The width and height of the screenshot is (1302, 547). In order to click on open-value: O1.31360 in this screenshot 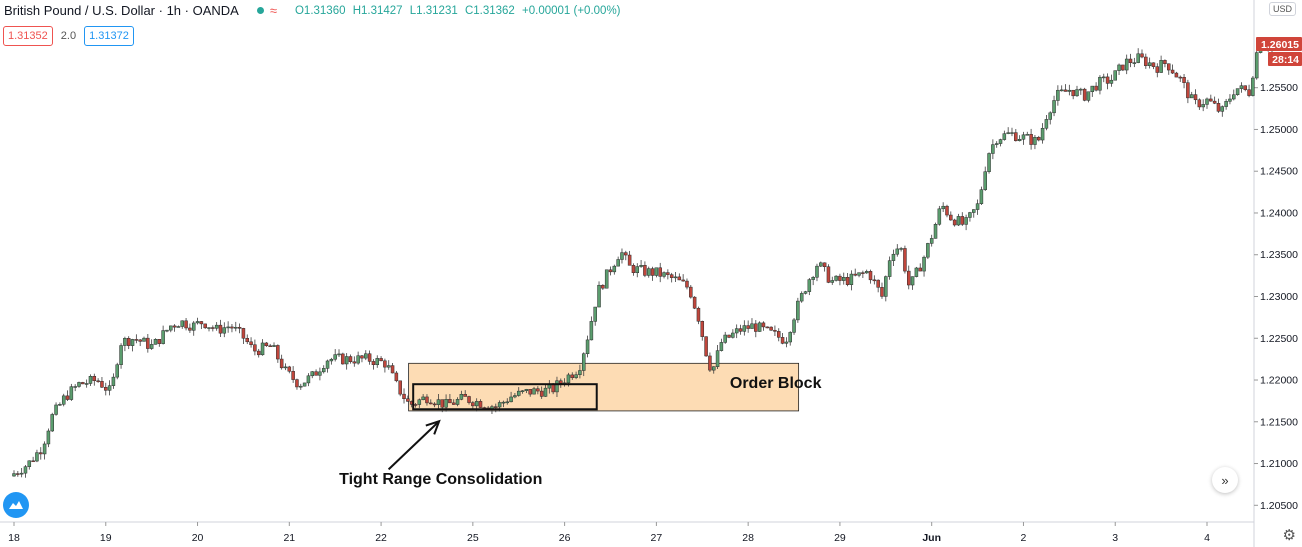, I will do `click(320, 10)`.